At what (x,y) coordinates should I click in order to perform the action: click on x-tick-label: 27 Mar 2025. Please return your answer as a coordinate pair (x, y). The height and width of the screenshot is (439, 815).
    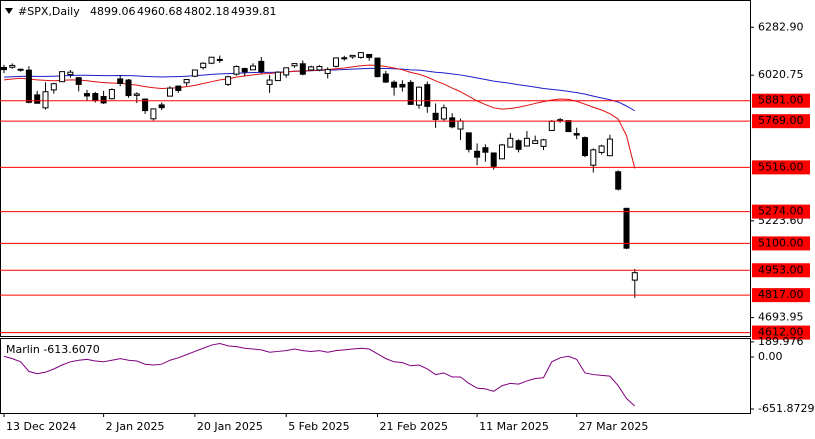
    Looking at the image, I should click on (614, 426).